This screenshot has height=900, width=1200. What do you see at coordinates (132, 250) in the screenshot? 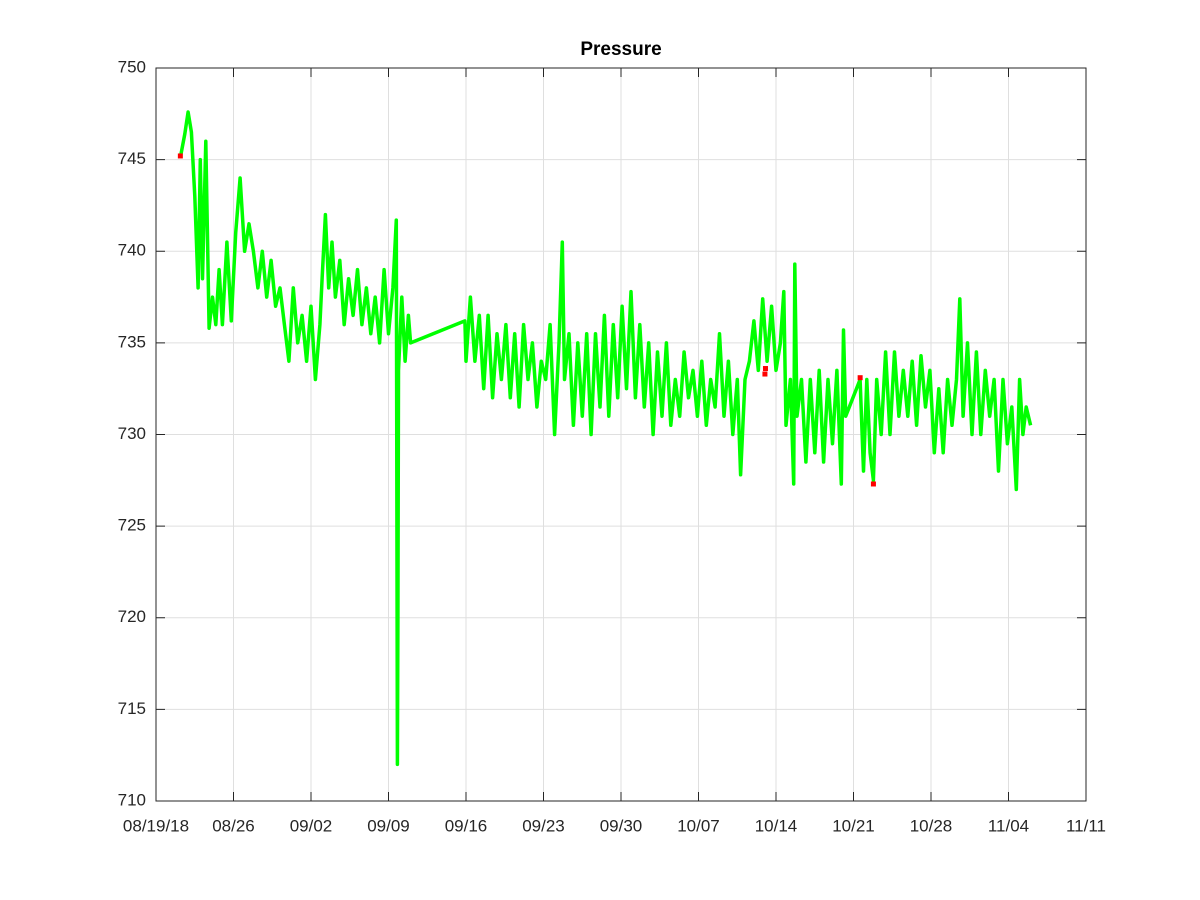
I see `y-tick-label: 740` at bounding box center [132, 250].